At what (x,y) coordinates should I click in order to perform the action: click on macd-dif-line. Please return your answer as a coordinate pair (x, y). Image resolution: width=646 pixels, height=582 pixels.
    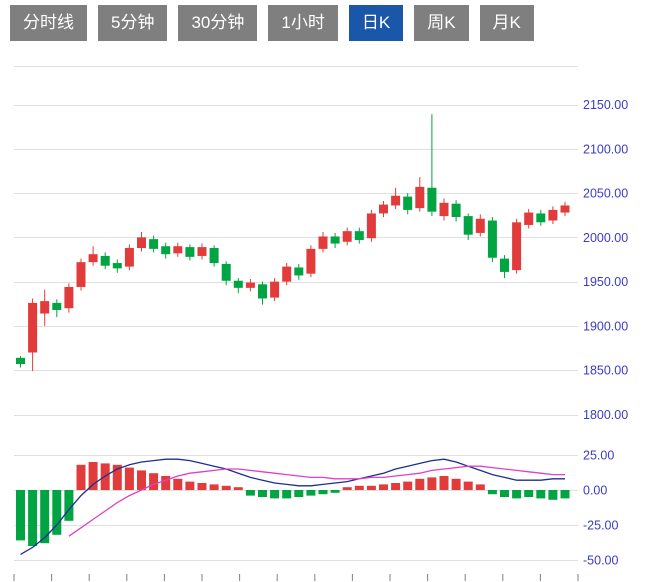
    Looking at the image, I should click on (292, 506).